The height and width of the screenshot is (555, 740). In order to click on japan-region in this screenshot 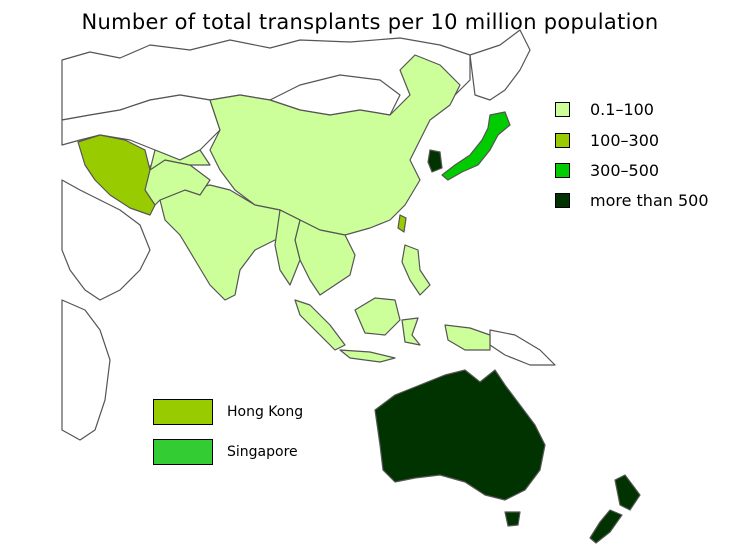, I will do `click(476, 146)`.